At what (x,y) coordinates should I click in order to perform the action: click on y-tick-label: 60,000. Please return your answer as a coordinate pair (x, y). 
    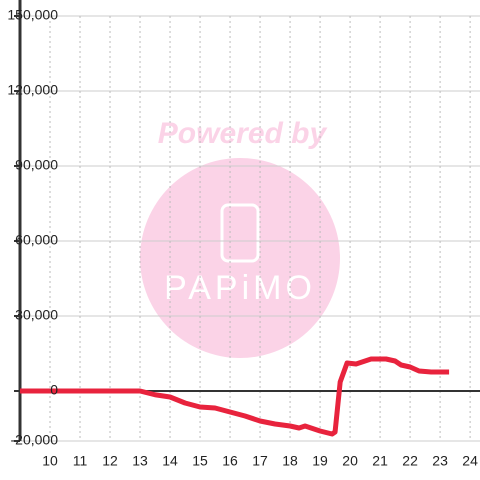
    Looking at the image, I should click on (36, 240).